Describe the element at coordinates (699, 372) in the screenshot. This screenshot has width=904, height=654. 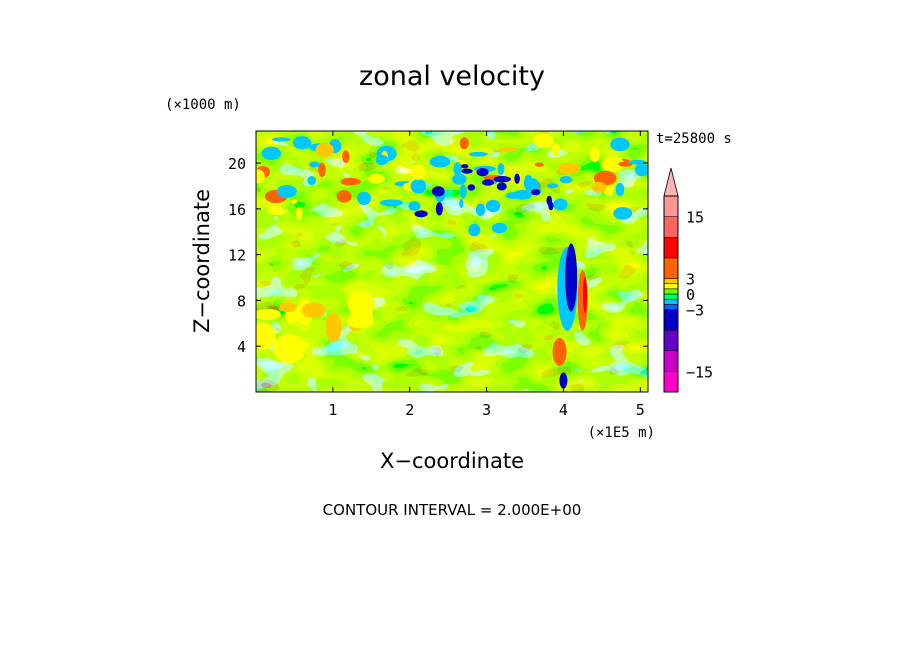
I see `colorbar-label: −15` at that location.